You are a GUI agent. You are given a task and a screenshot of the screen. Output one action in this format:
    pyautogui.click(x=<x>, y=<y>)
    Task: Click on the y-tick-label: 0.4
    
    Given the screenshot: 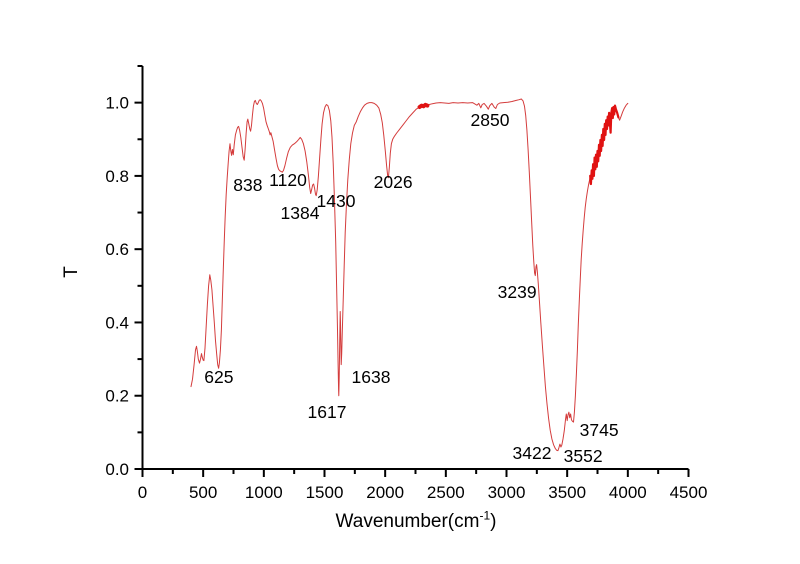 What is the action you would take?
    pyautogui.click(x=117, y=322)
    